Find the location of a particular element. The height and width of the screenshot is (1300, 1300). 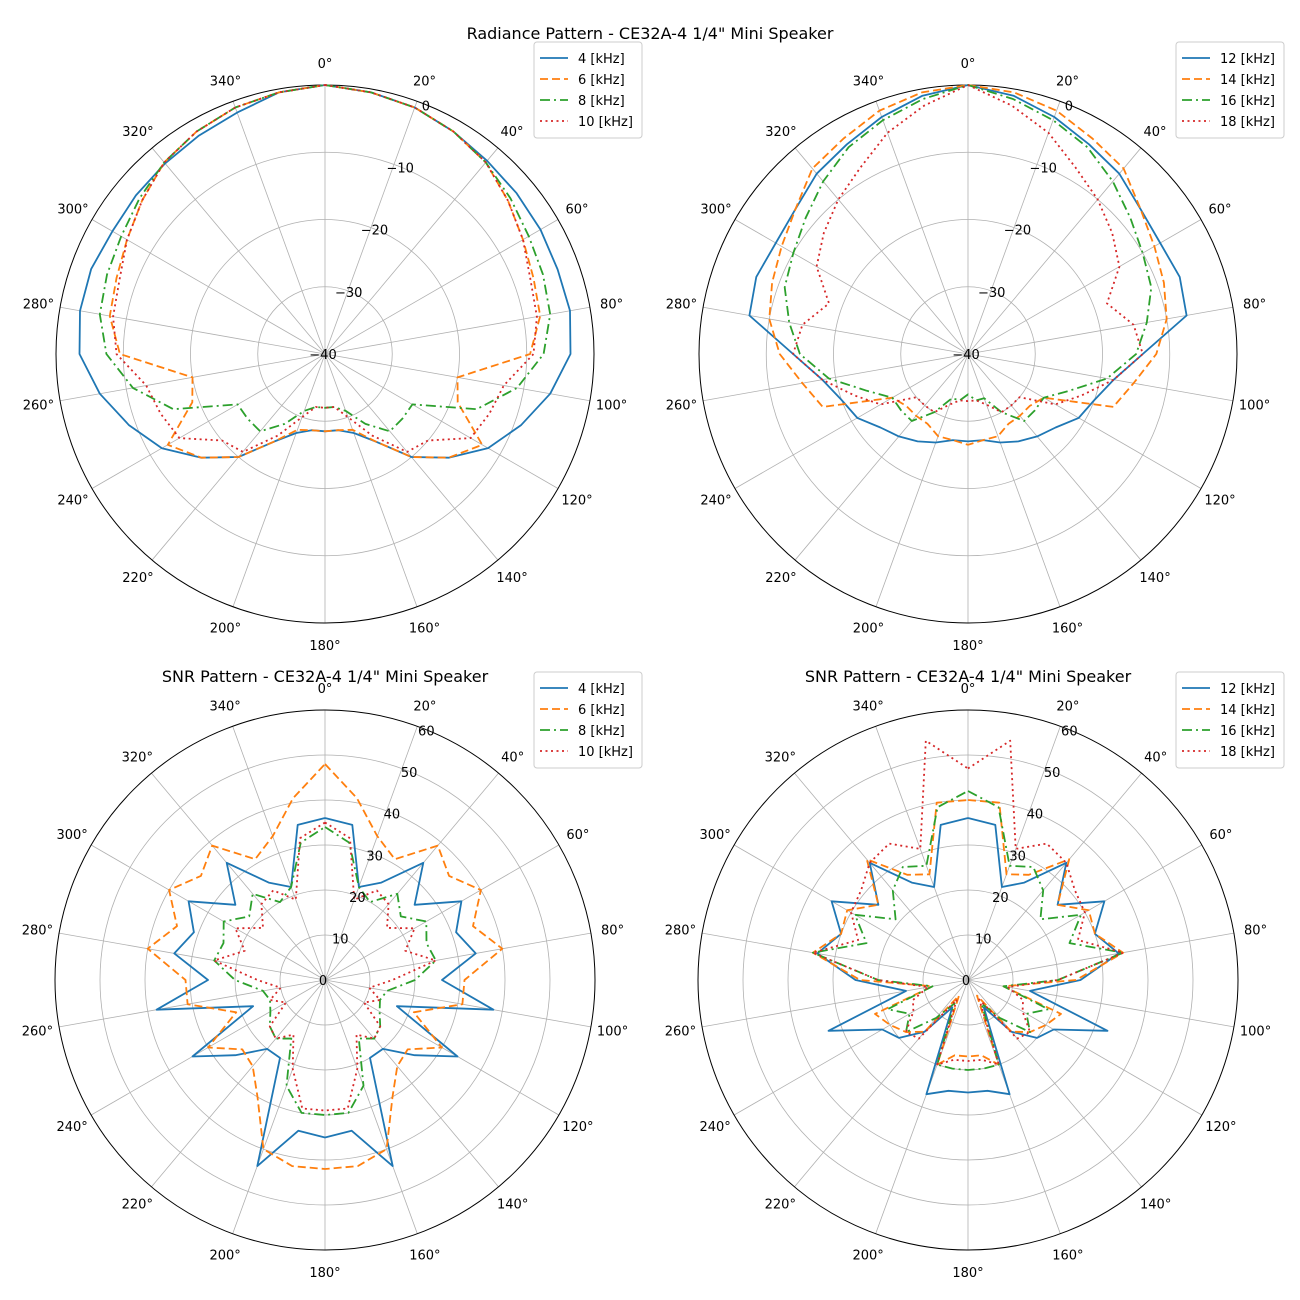

theta-tick-label: 260° is located at coordinates (680, 1032).